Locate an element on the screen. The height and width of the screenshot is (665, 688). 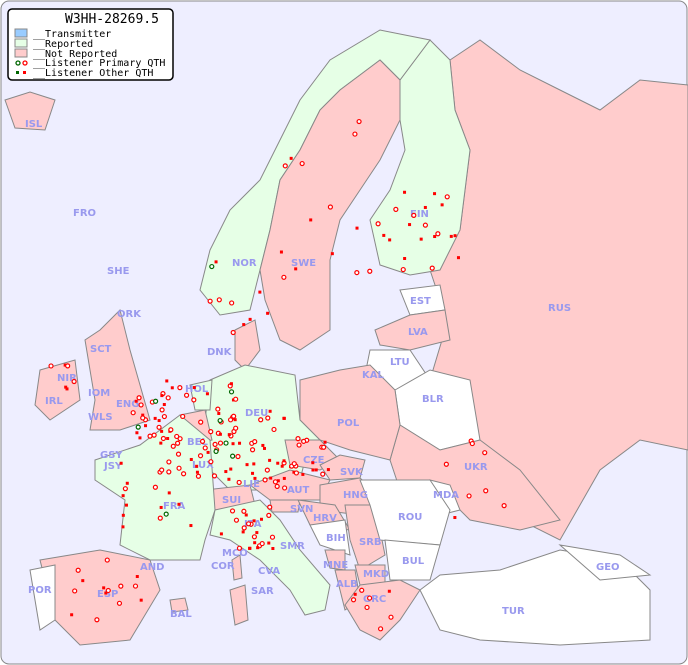
country-label-lva: LVA is located at coordinates (418, 332).